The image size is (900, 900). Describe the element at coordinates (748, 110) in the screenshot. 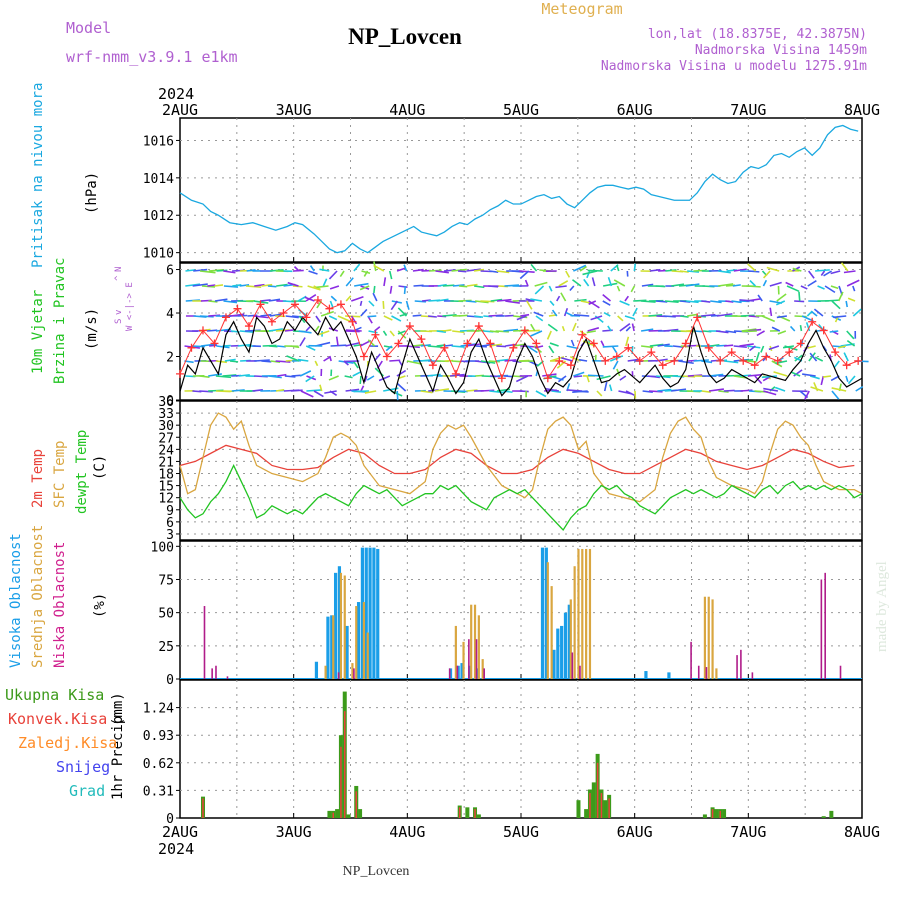

I see `time-label-top: 7AUG` at that location.